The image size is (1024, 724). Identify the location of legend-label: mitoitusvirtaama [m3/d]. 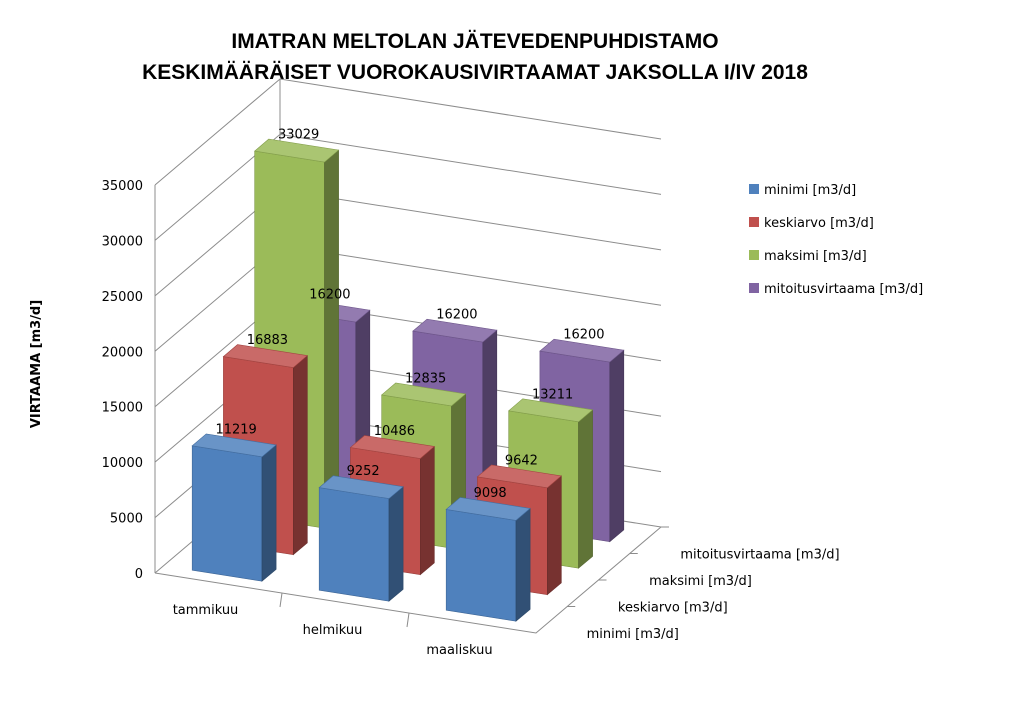
(843, 289).